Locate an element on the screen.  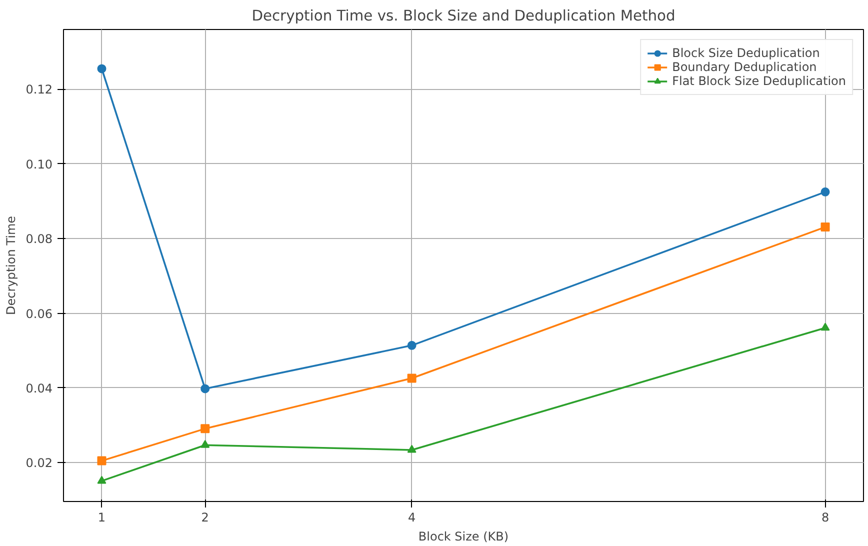
y-axis-title: Decryption Time is located at coordinates (11, 266).